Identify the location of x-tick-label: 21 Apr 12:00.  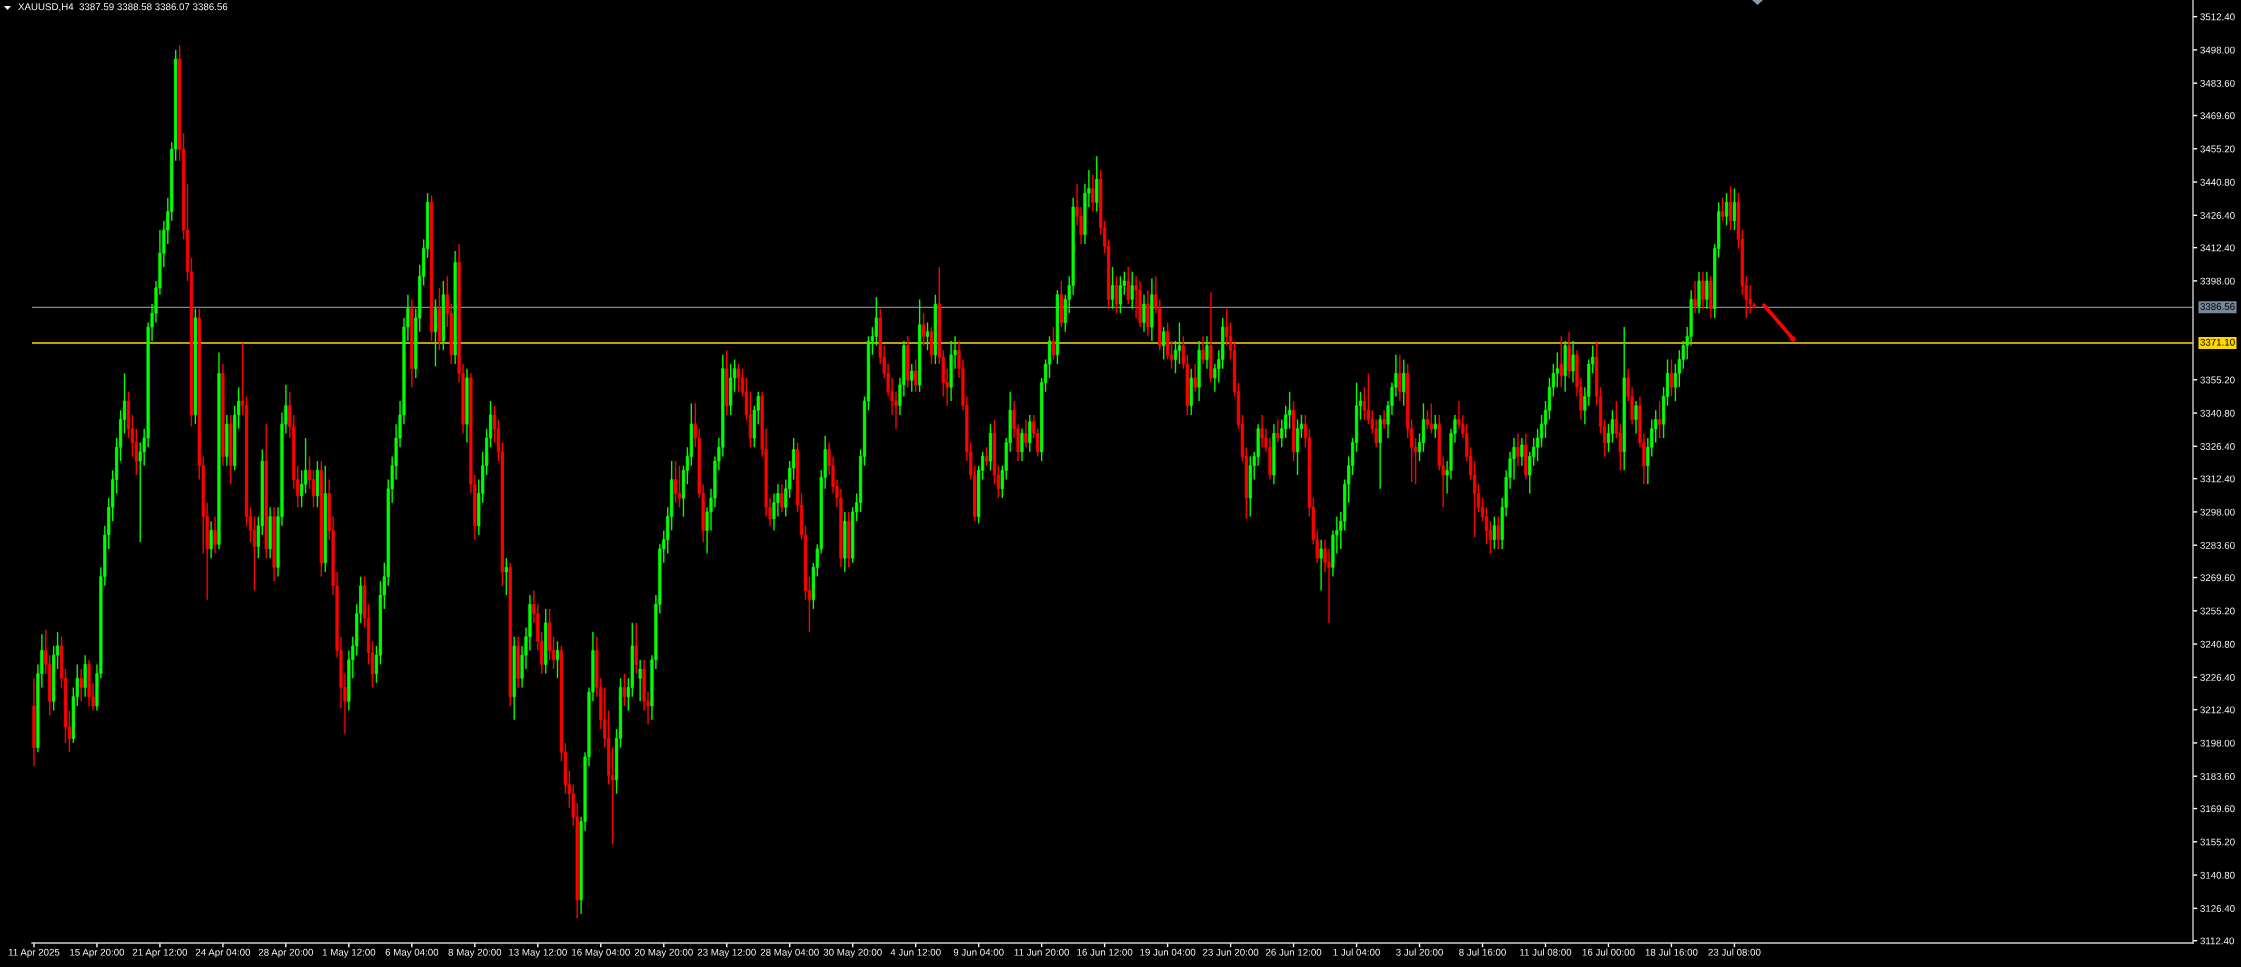
(160, 953).